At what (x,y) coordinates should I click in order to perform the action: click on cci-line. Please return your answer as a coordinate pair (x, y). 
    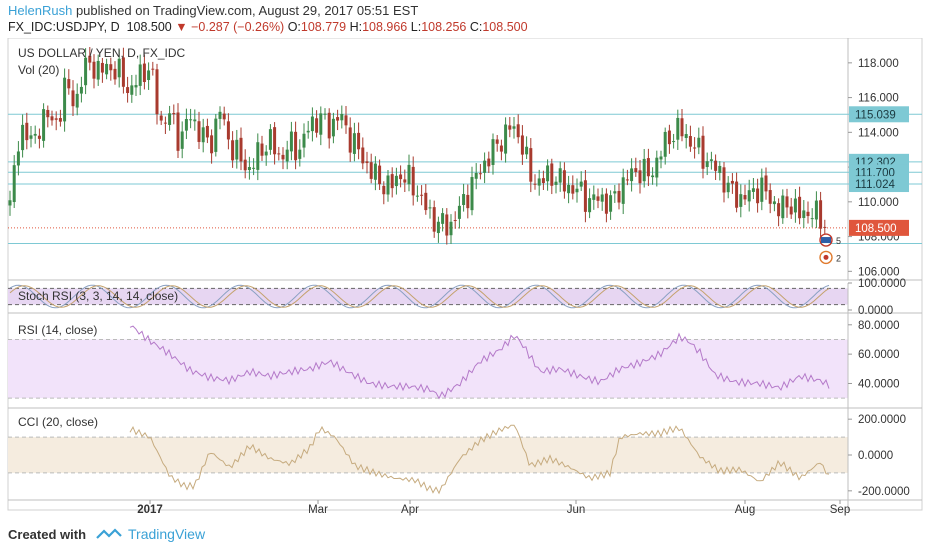
    Looking at the image, I should click on (479, 459).